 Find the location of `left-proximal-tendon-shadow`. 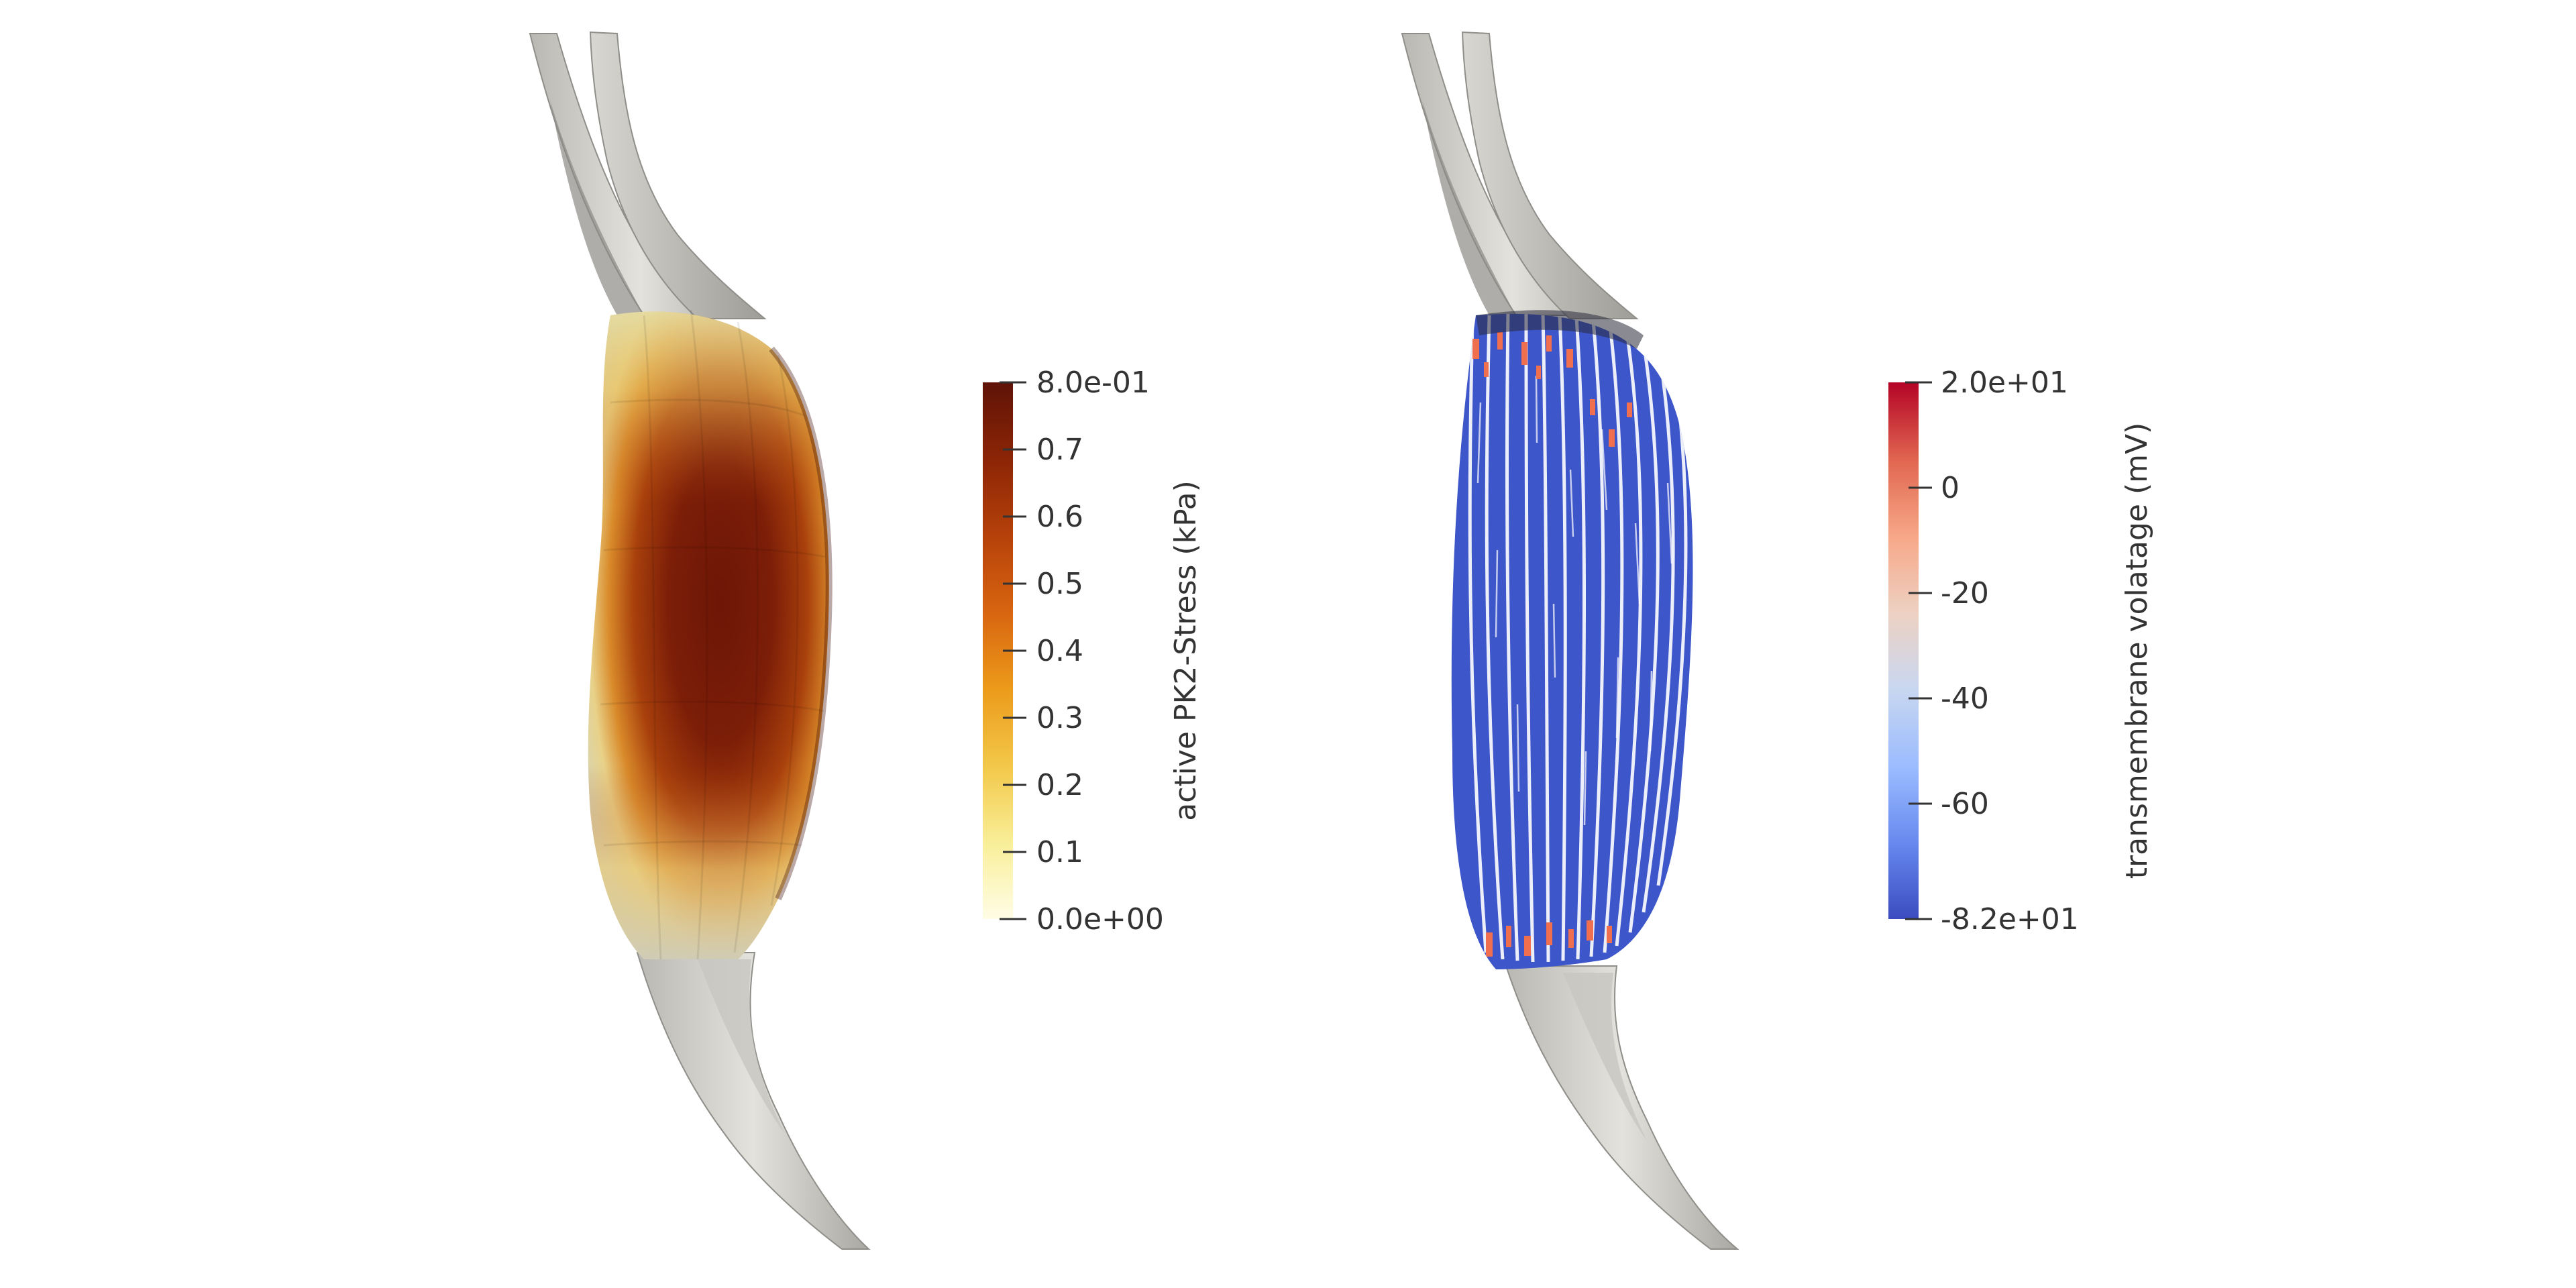

left-proximal-tendon-shadow is located at coordinates (597, 208).